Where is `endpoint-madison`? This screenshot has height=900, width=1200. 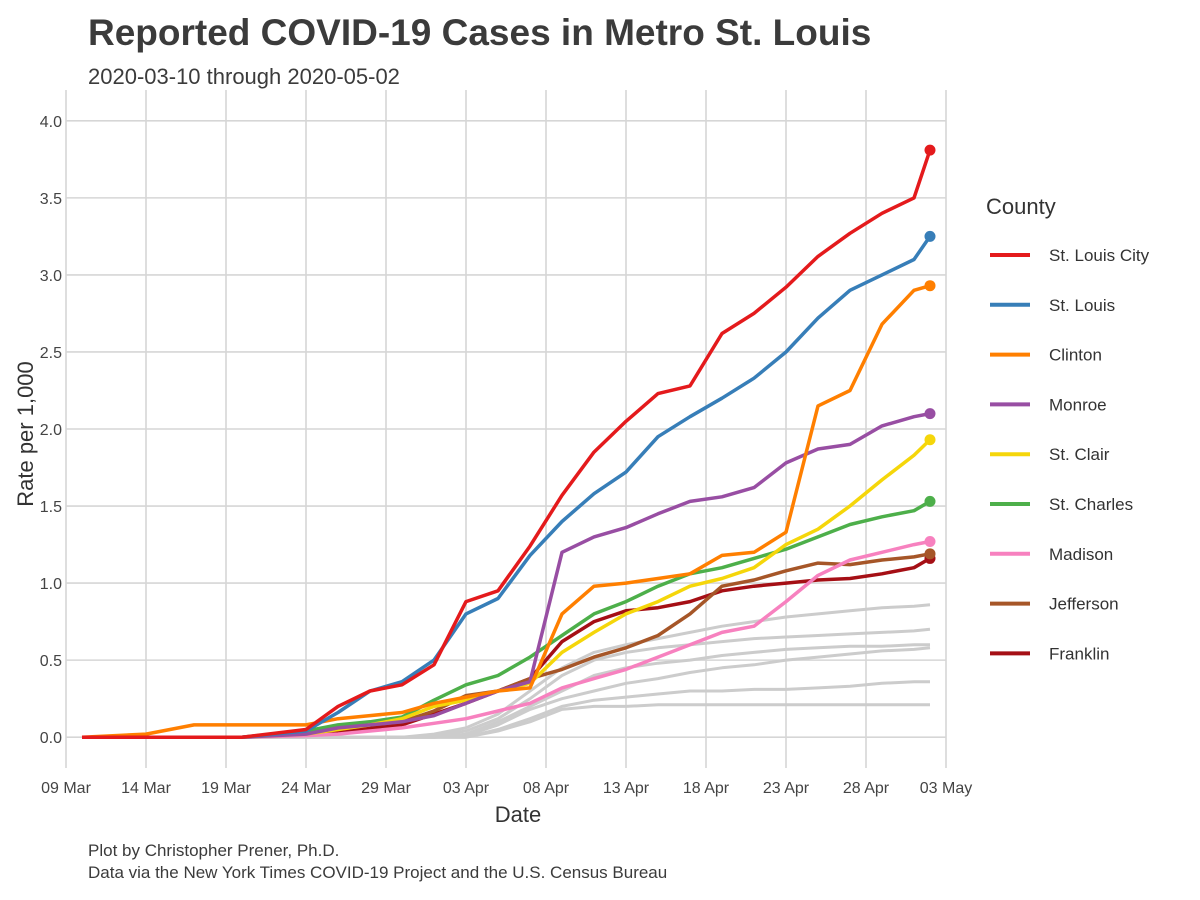
endpoint-madison is located at coordinates (930, 541).